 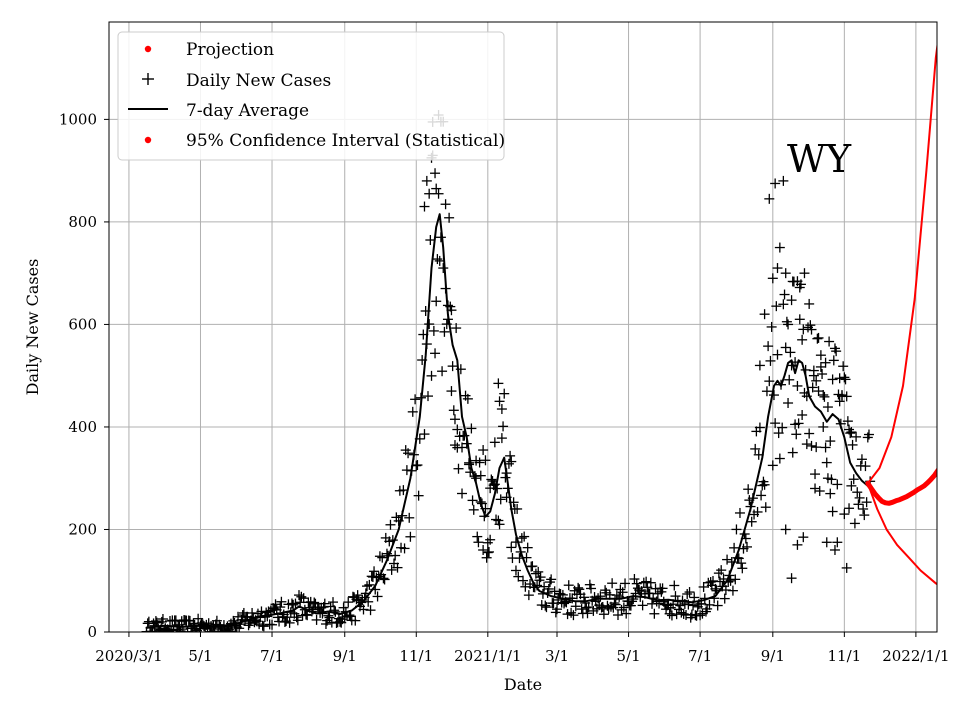 I want to click on y-tick-label: 200, so click(x=82, y=529).